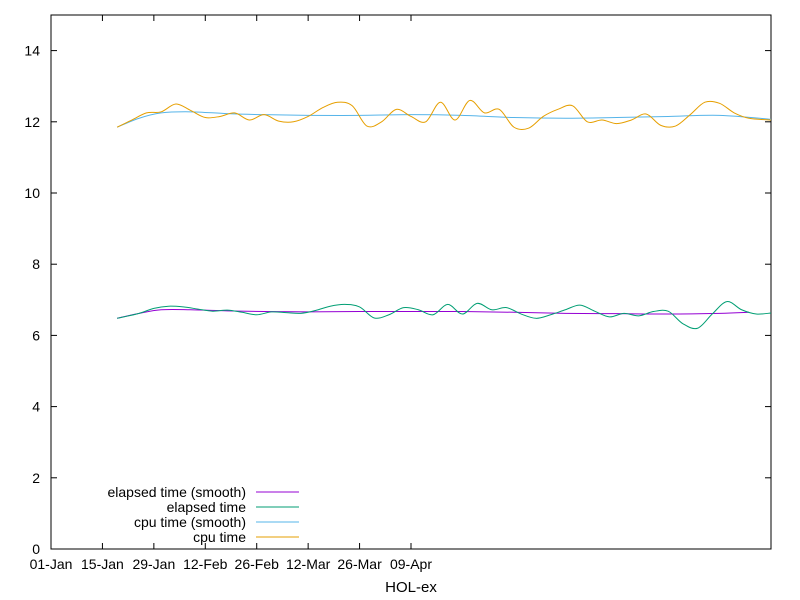 This screenshot has height=600, width=800. Describe the element at coordinates (32, 193) in the screenshot. I see `y-tick-label: 10` at that location.